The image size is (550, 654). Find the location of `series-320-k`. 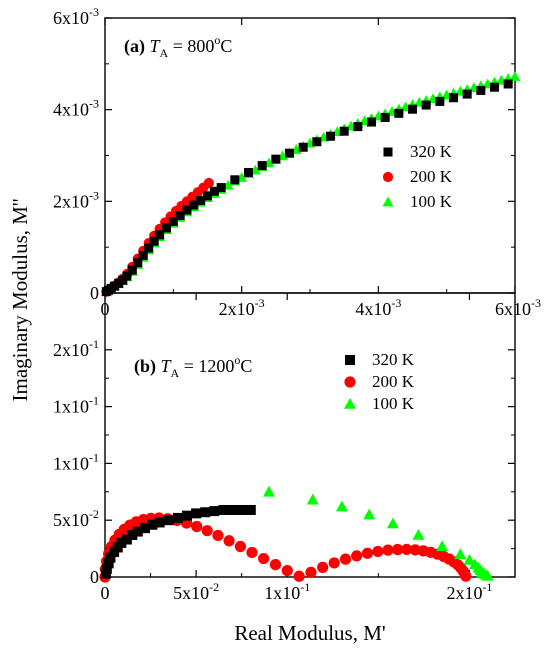

series-320-k is located at coordinates (178, 541).